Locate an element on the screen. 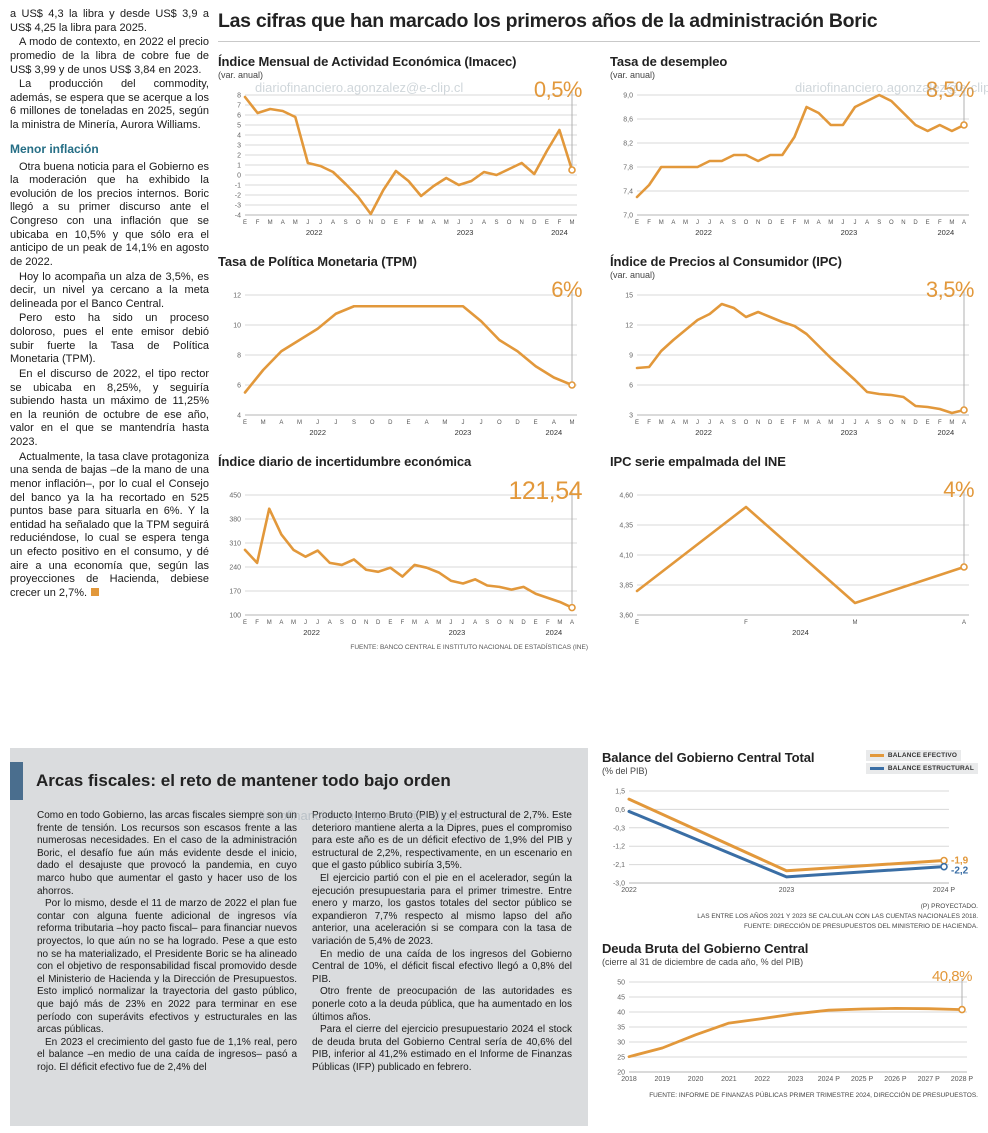 The width and height of the screenshot is (988, 1133). svg-text: -1 is located at coordinates (238, 186).